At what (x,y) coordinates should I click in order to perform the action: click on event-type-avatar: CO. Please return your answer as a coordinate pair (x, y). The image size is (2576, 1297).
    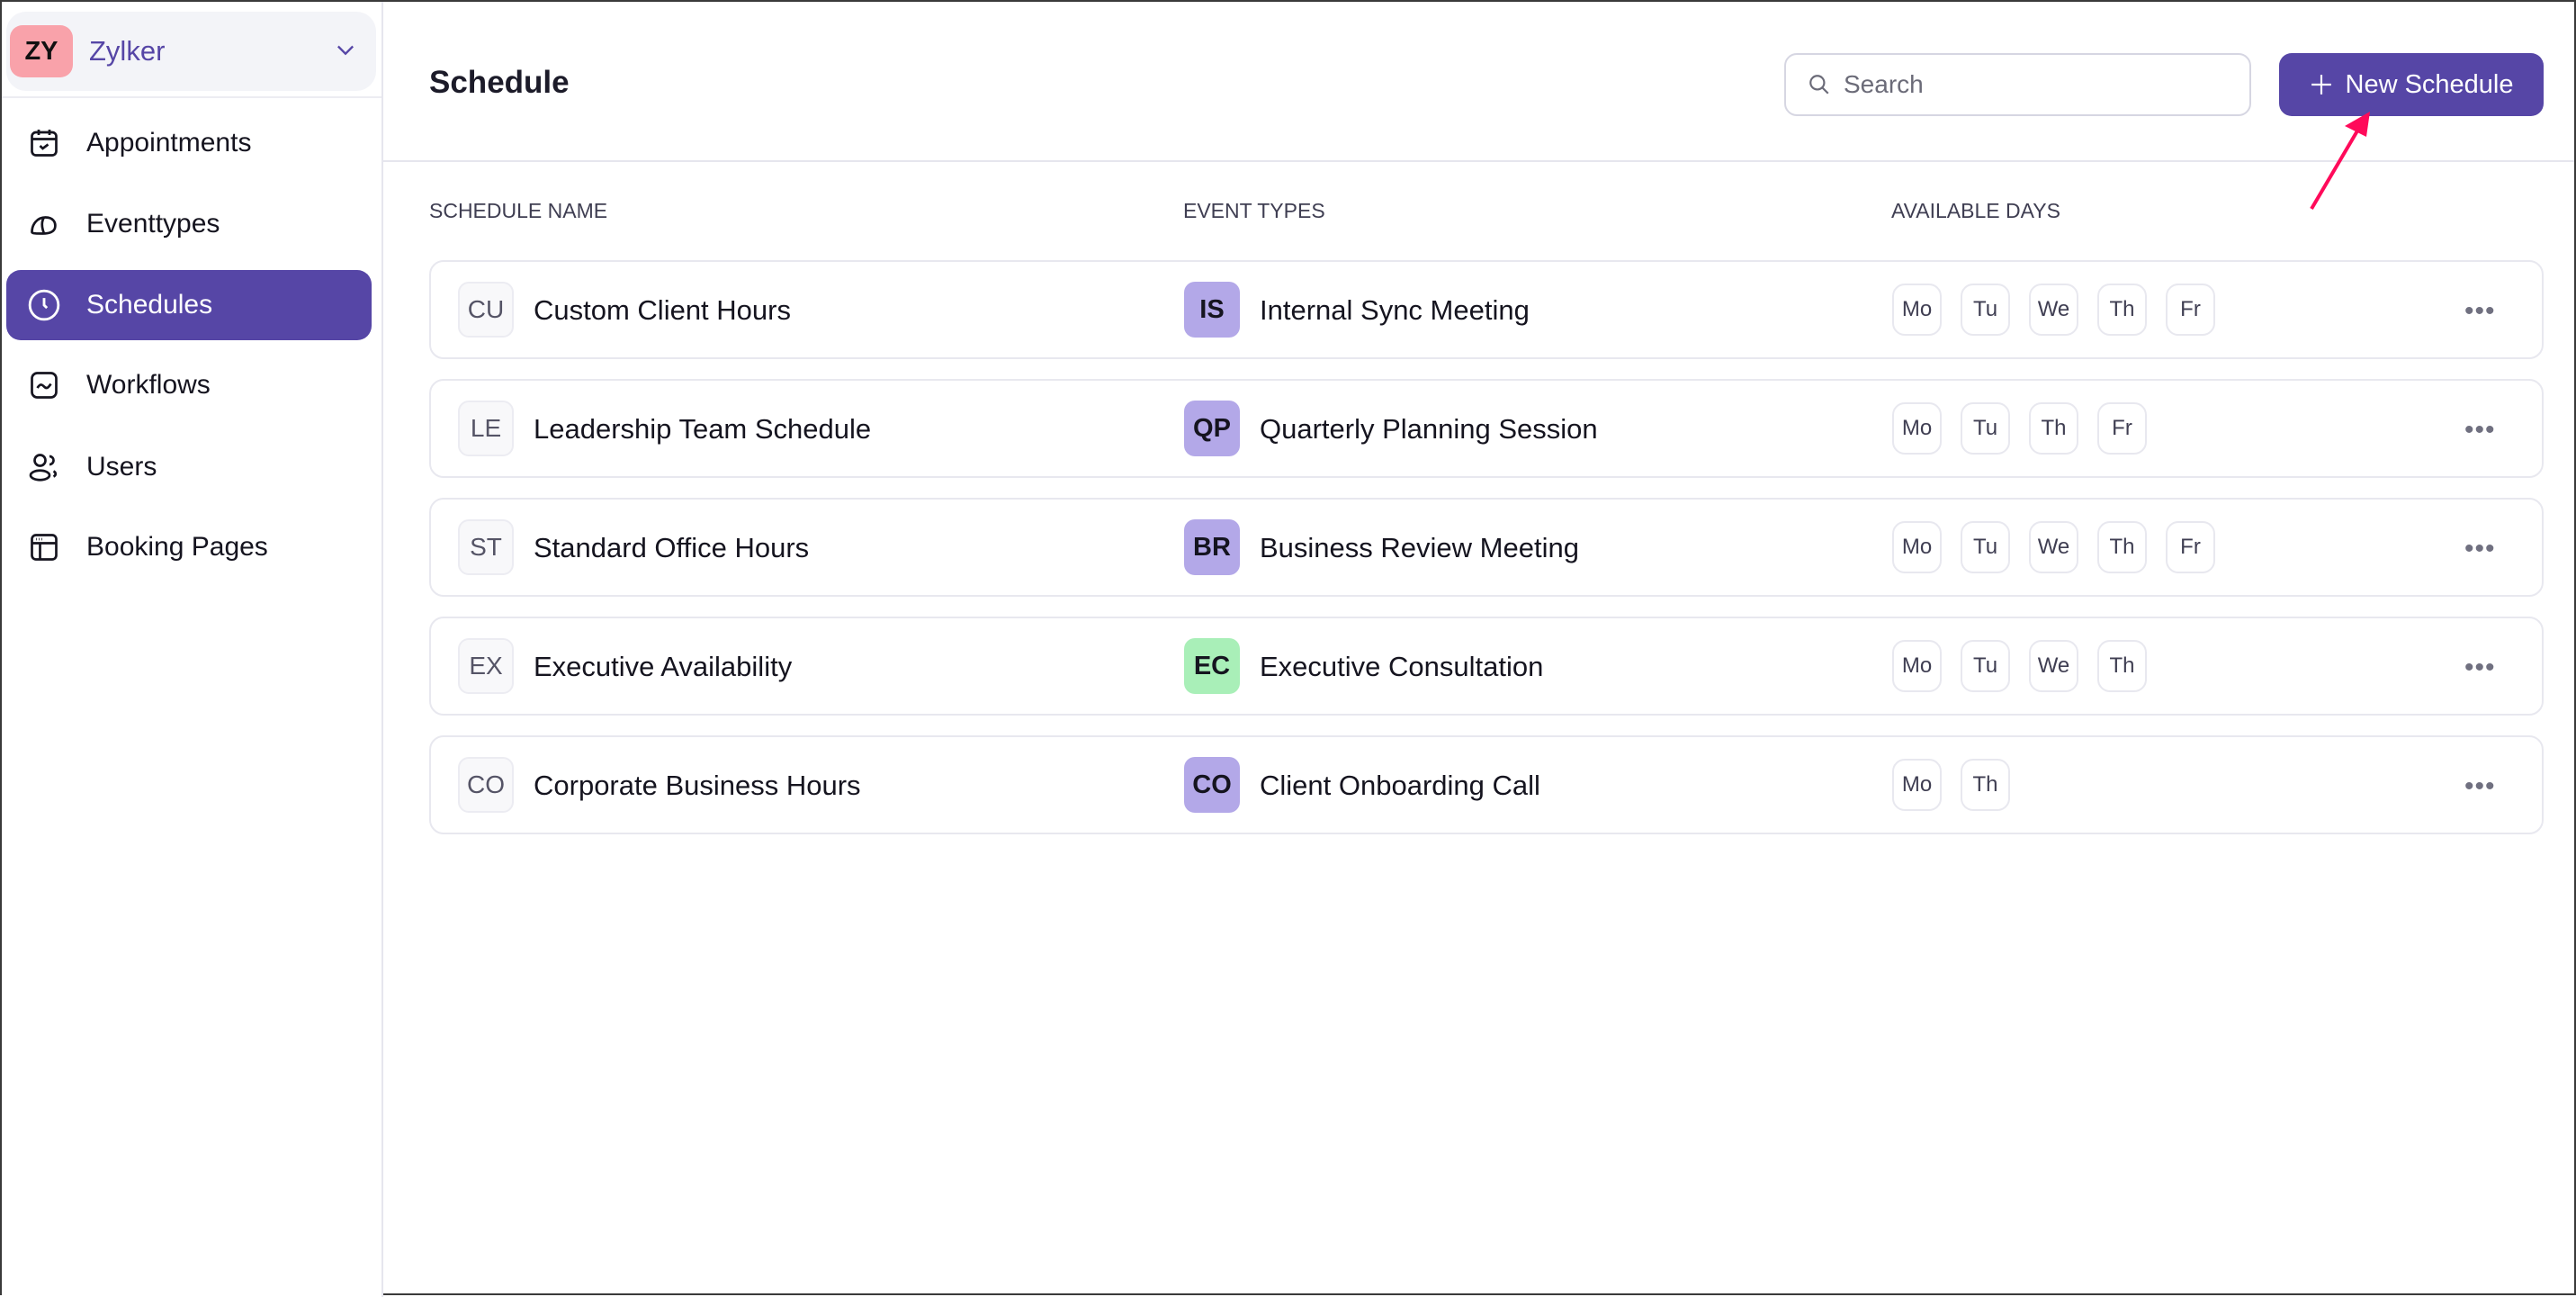
    Looking at the image, I should click on (1212, 785).